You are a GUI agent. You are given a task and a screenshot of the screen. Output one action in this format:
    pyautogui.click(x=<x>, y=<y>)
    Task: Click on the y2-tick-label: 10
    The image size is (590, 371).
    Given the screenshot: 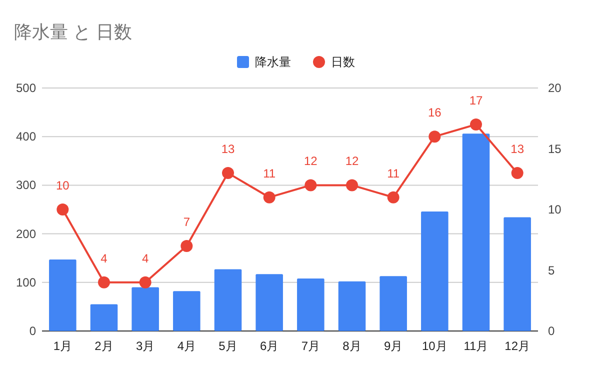 What is the action you would take?
    pyautogui.click(x=555, y=209)
    